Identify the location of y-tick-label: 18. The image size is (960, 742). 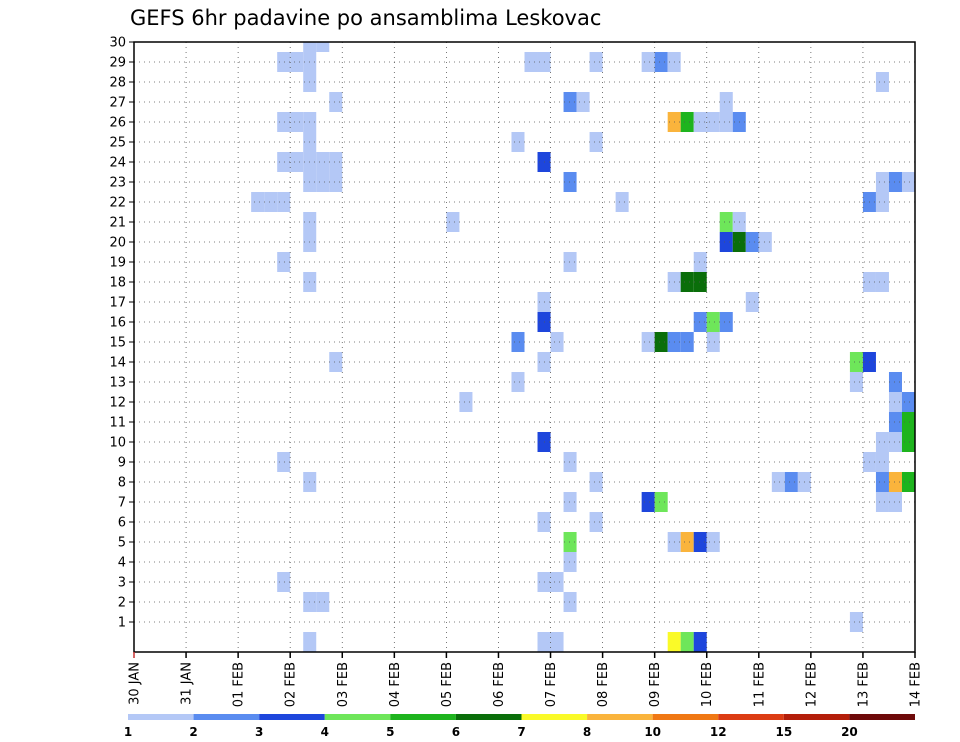
(117, 283).